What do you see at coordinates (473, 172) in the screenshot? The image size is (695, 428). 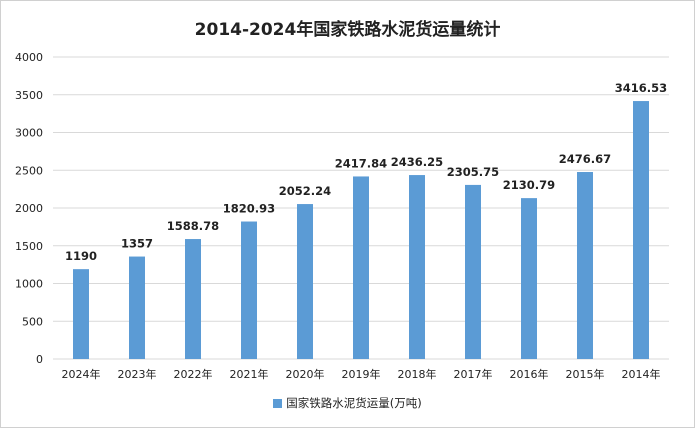 I see `data-label: 2305.75` at bounding box center [473, 172].